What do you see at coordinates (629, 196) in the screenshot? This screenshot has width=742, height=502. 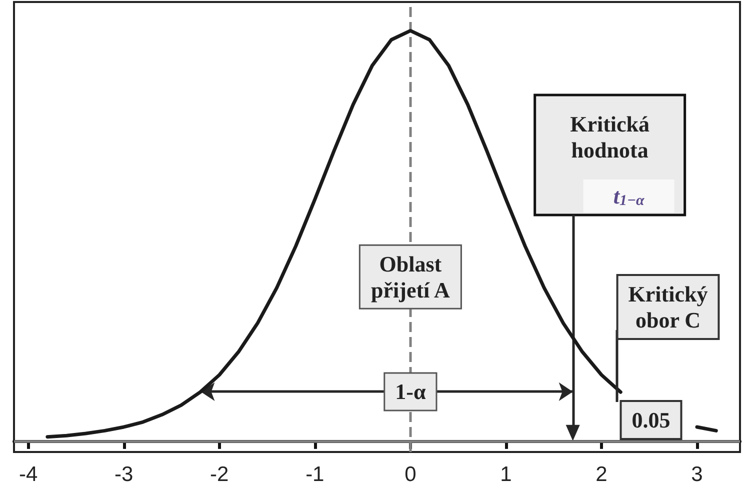 I see `ref-line-label: t1−α` at bounding box center [629, 196].